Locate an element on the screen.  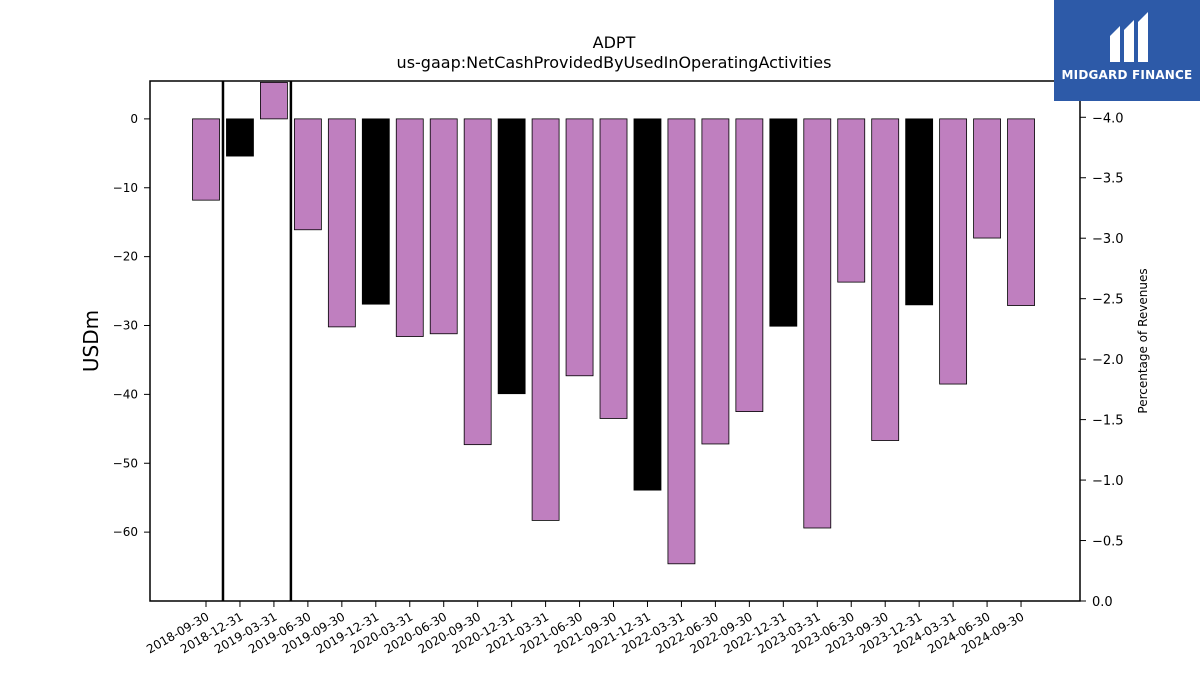
midgard-m-logo-icon is located at coordinates (1129, 37).